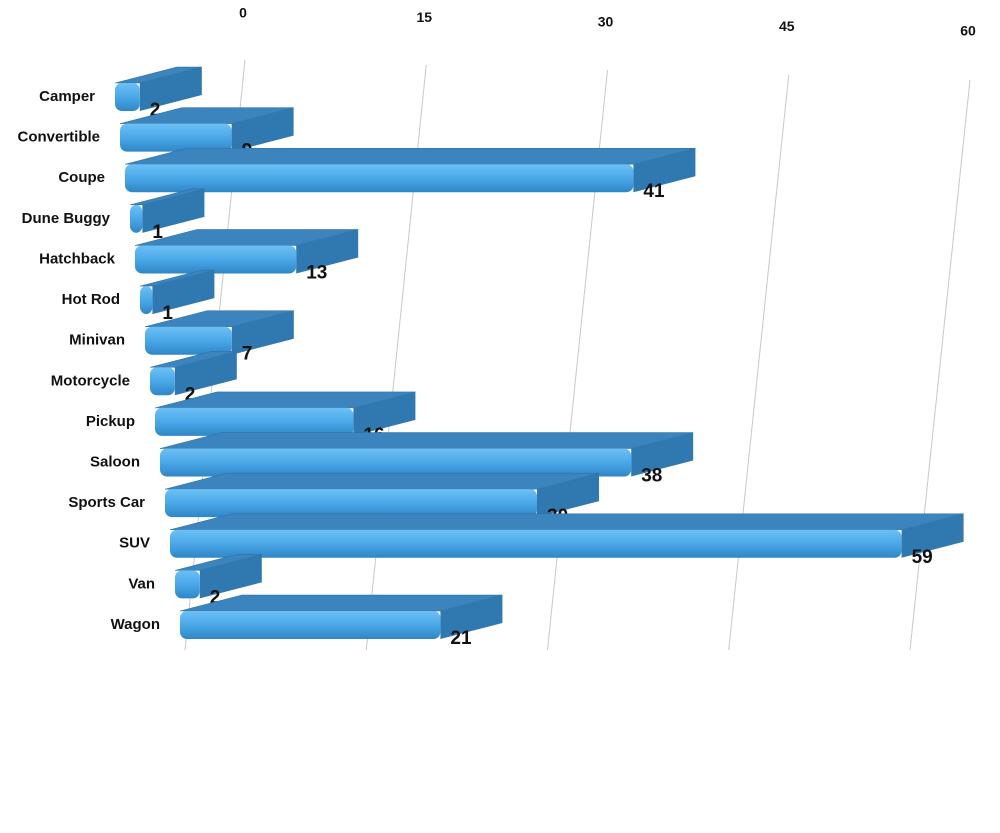 Image resolution: width=1000 pixels, height=833 pixels. Describe the element at coordinates (106, 502) in the screenshot. I see `category-label: Sports Car` at that location.